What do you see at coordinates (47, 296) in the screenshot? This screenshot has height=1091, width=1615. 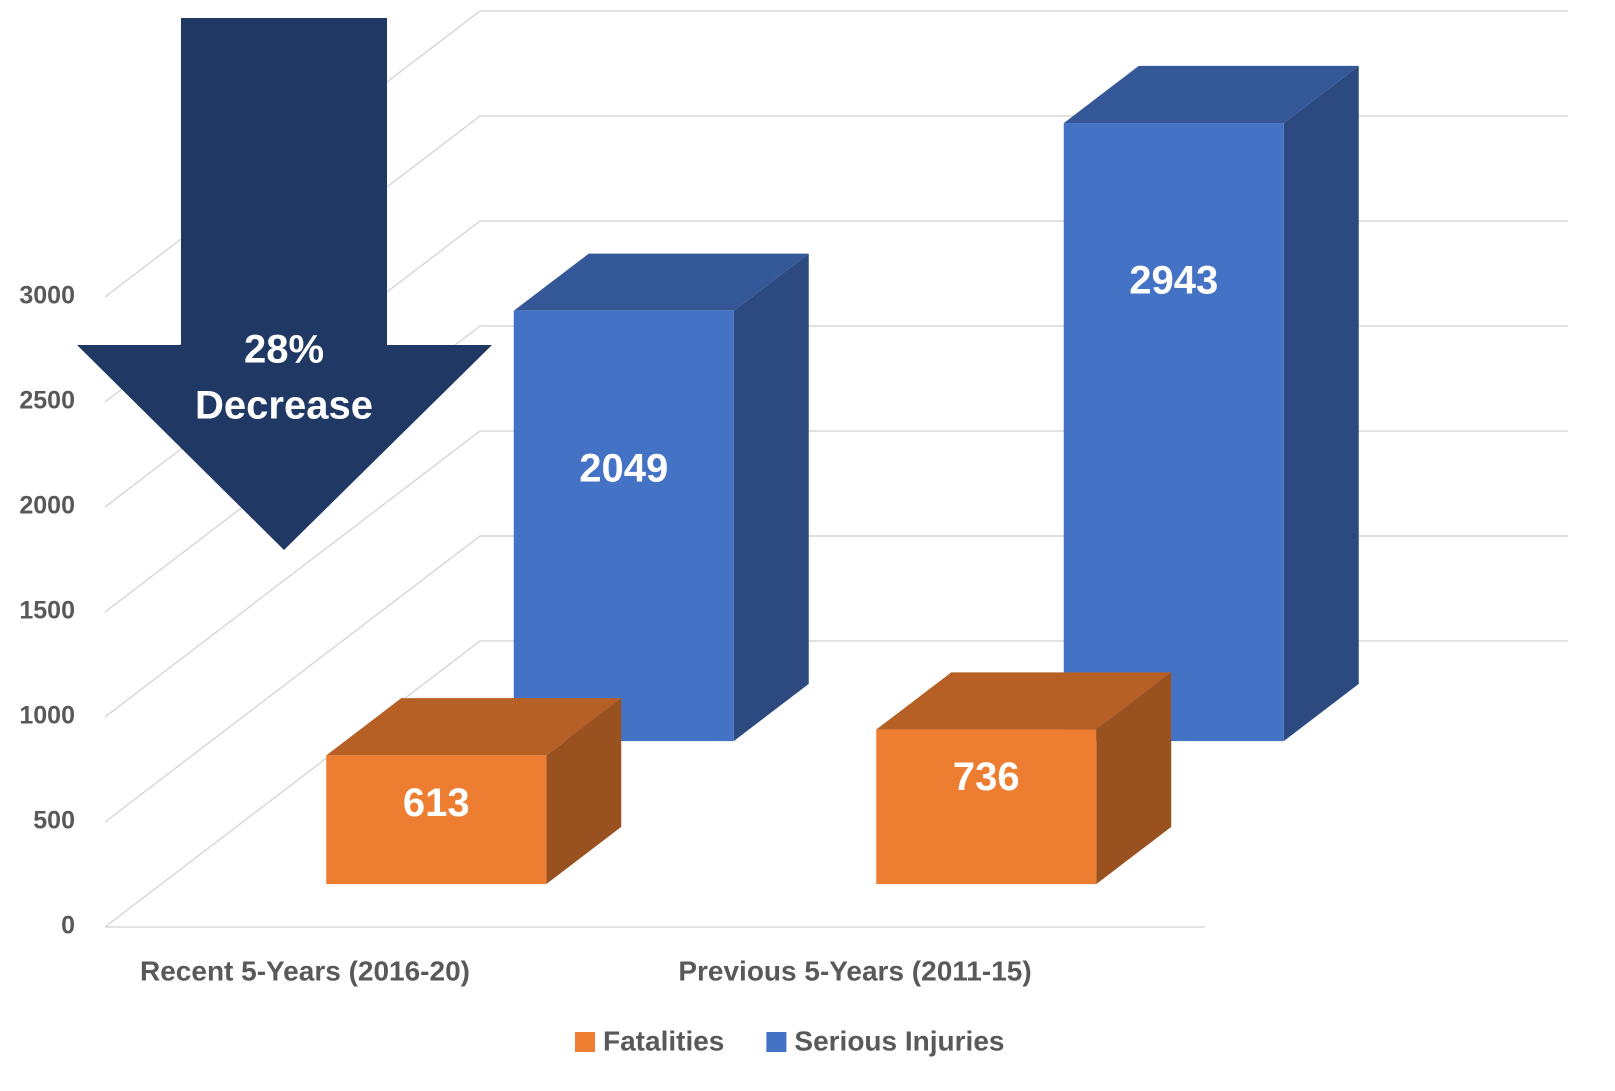 I see `y-tick-label: 3000` at bounding box center [47, 296].